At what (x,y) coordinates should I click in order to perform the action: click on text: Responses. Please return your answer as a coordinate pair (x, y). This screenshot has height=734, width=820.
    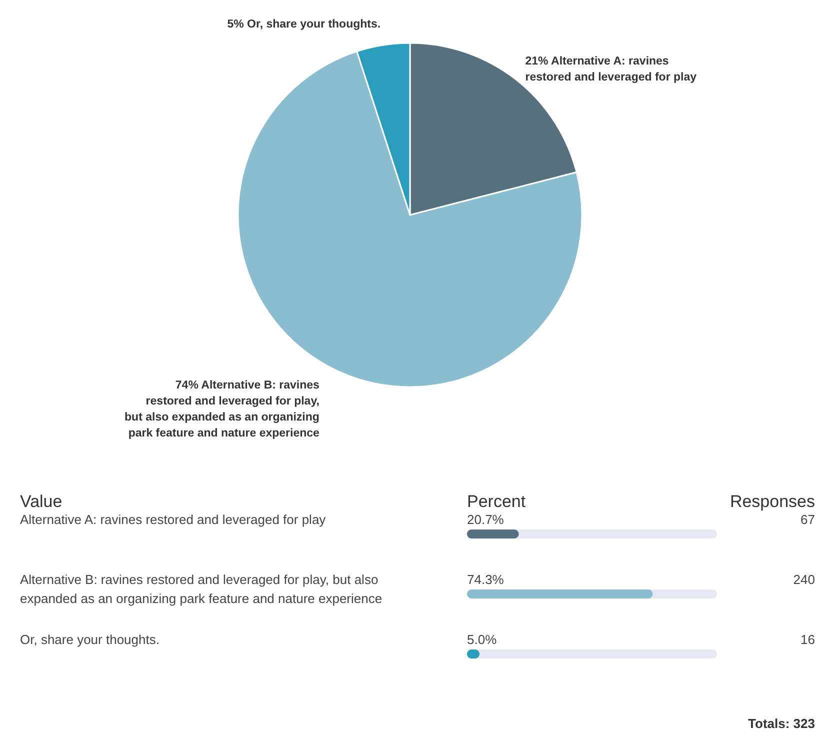
    Looking at the image, I should click on (772, 501).